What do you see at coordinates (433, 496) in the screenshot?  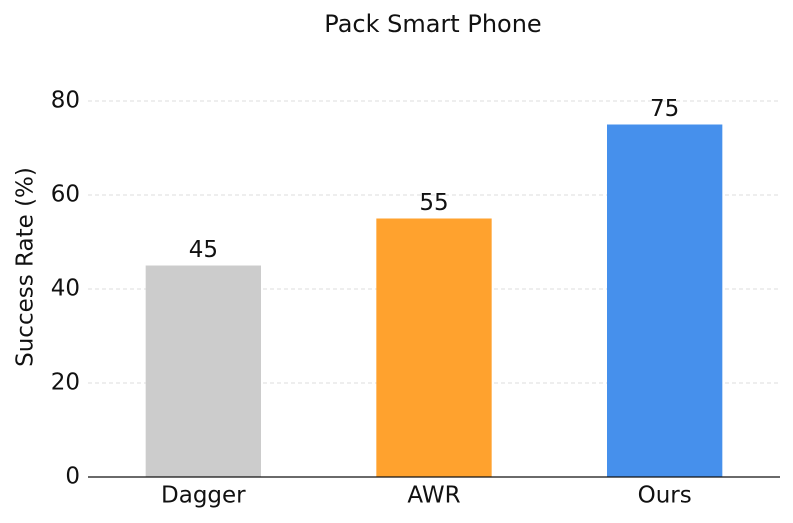 I see `x-tick-label: AWR` at bounding box center [433, 496].